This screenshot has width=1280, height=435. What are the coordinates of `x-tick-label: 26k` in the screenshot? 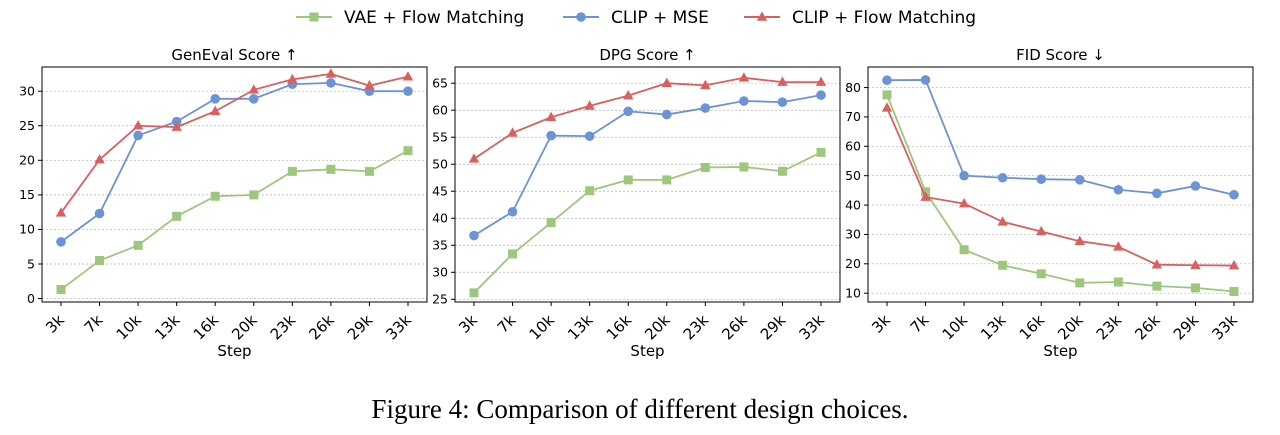 It's located at (321, 327).